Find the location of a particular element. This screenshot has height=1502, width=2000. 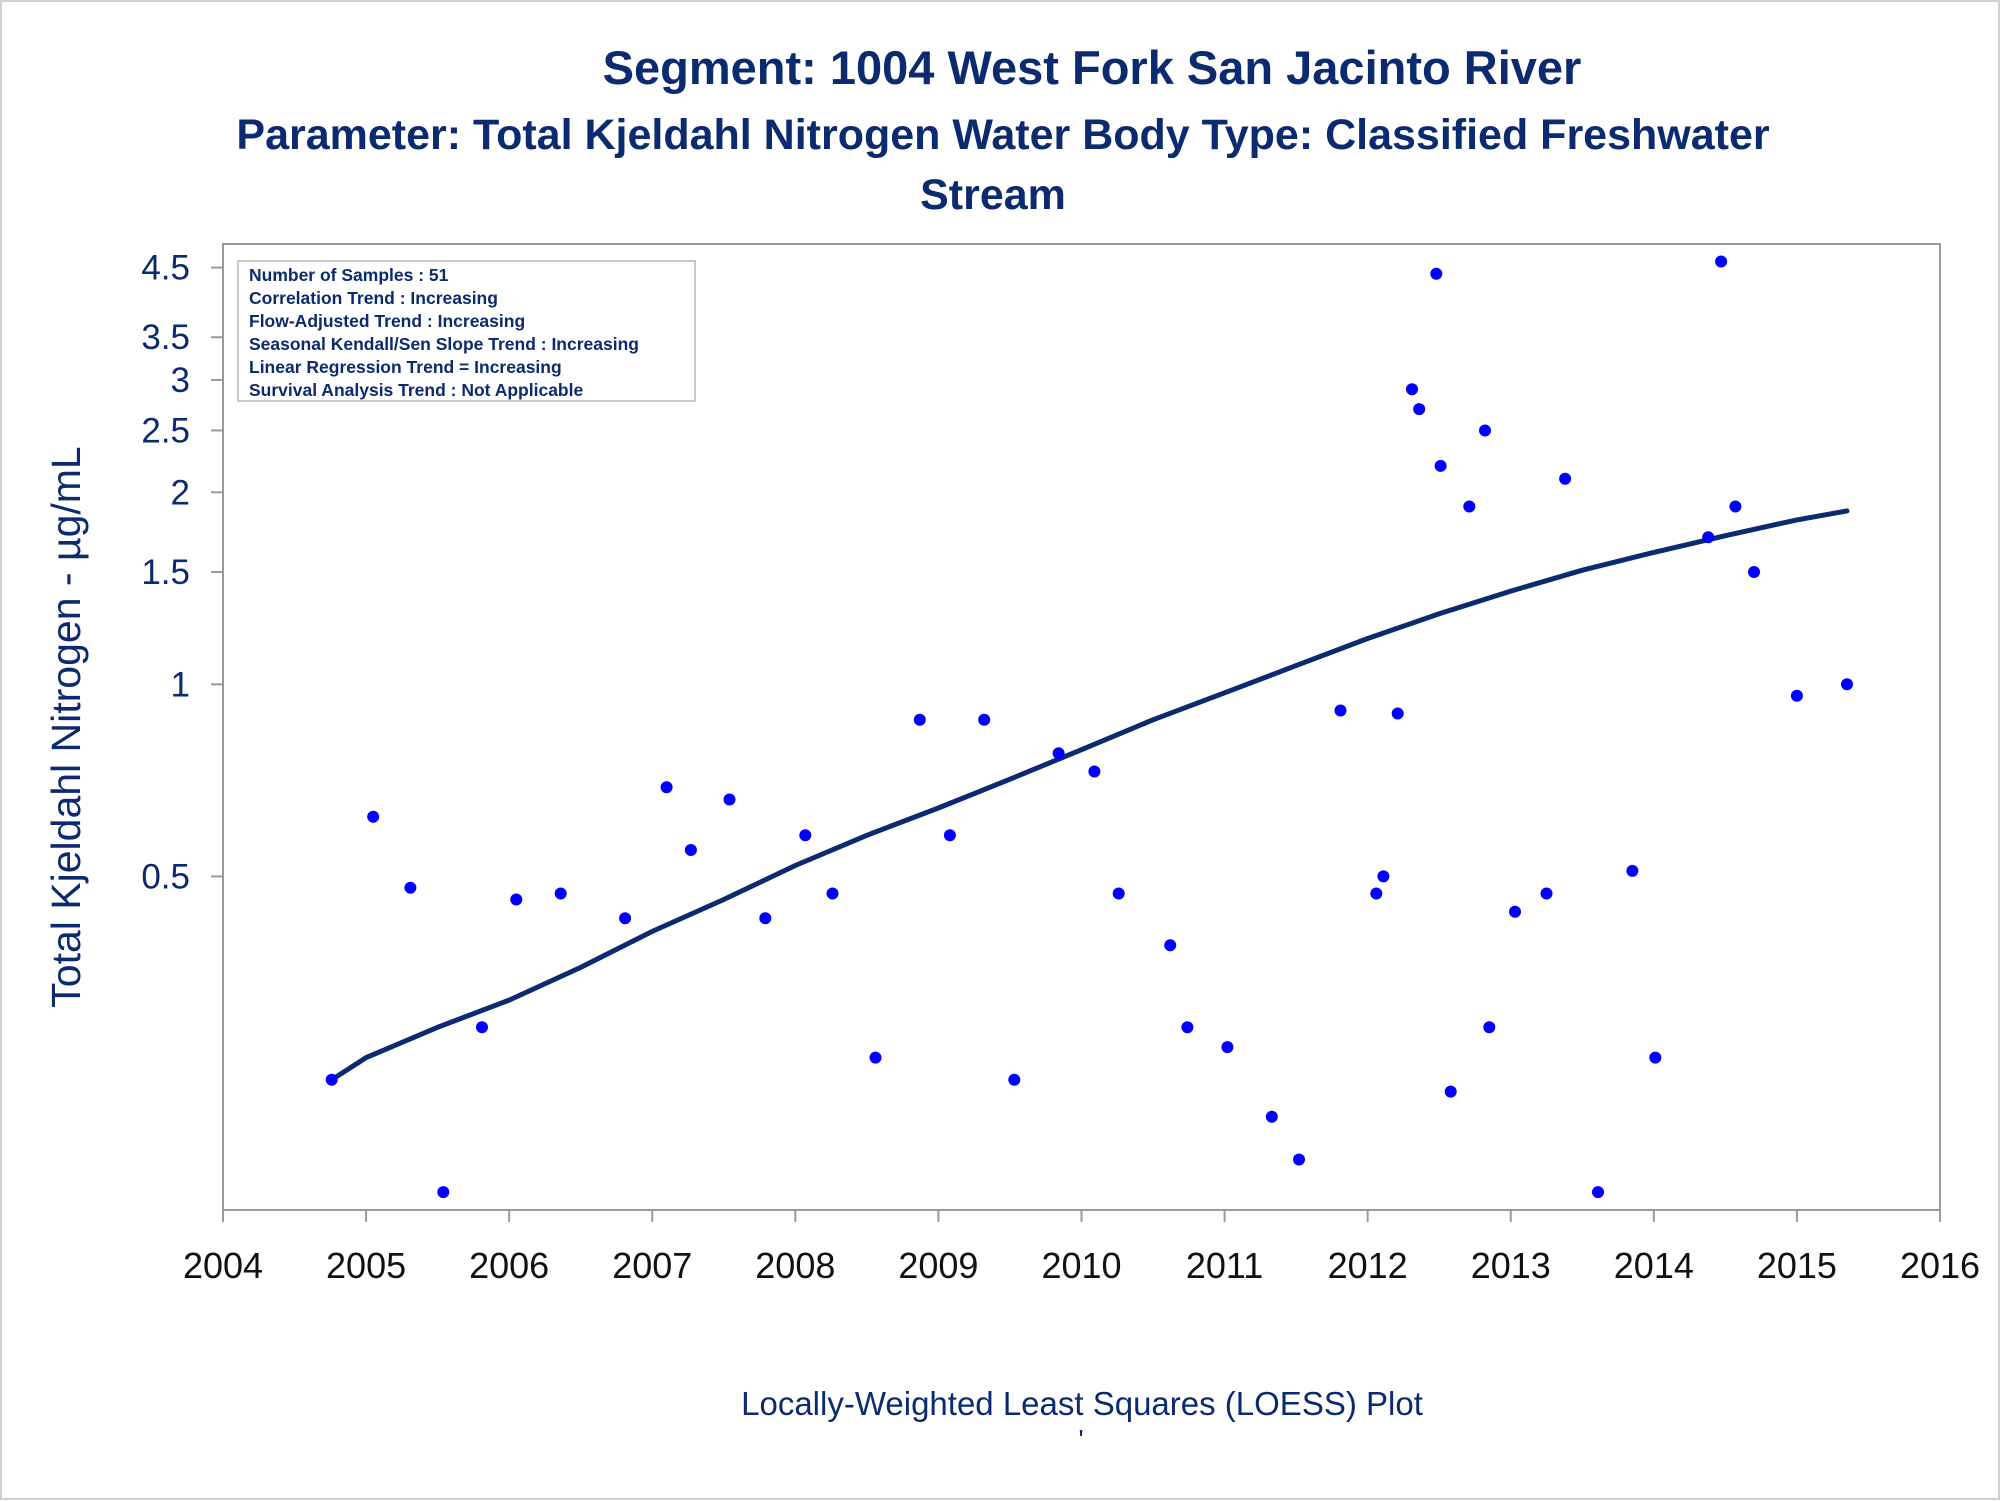

x-tick-label: 2006 is located at coordinates (509, 1265).